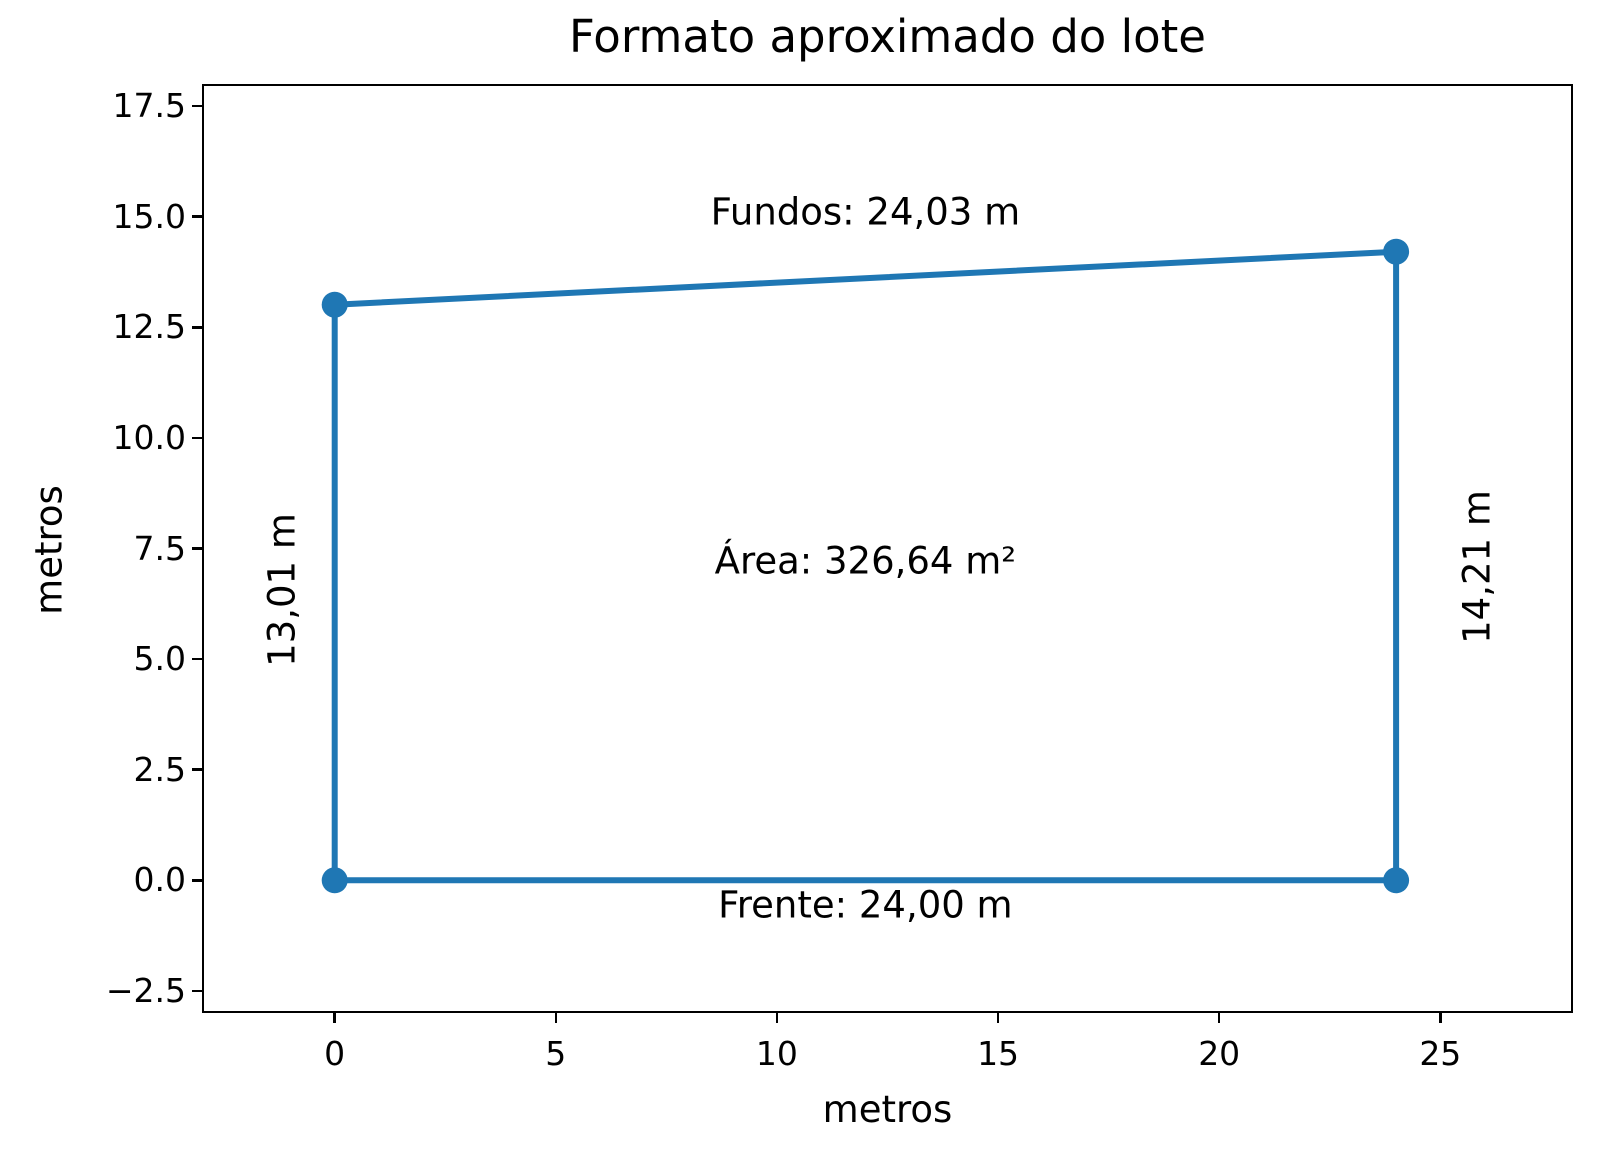 The width and height of the screenshot is (1600, 1161). Describe the element at coordinates (159, 548) in the screenshot. I see `y-axis-tick-label: 7.5` at that location.